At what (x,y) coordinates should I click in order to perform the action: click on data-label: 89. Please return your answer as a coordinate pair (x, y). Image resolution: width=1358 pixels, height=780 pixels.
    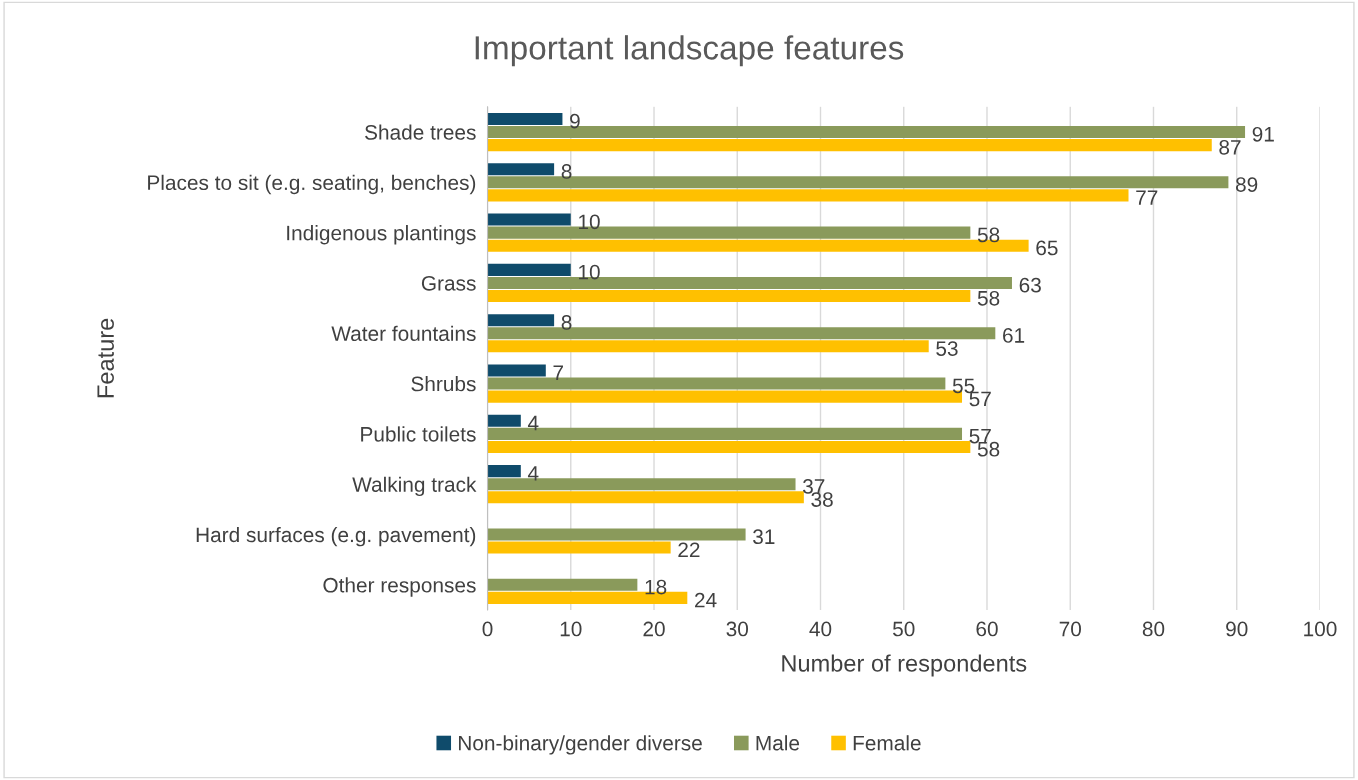
    Looking at the image, I should click on (1246, 184).